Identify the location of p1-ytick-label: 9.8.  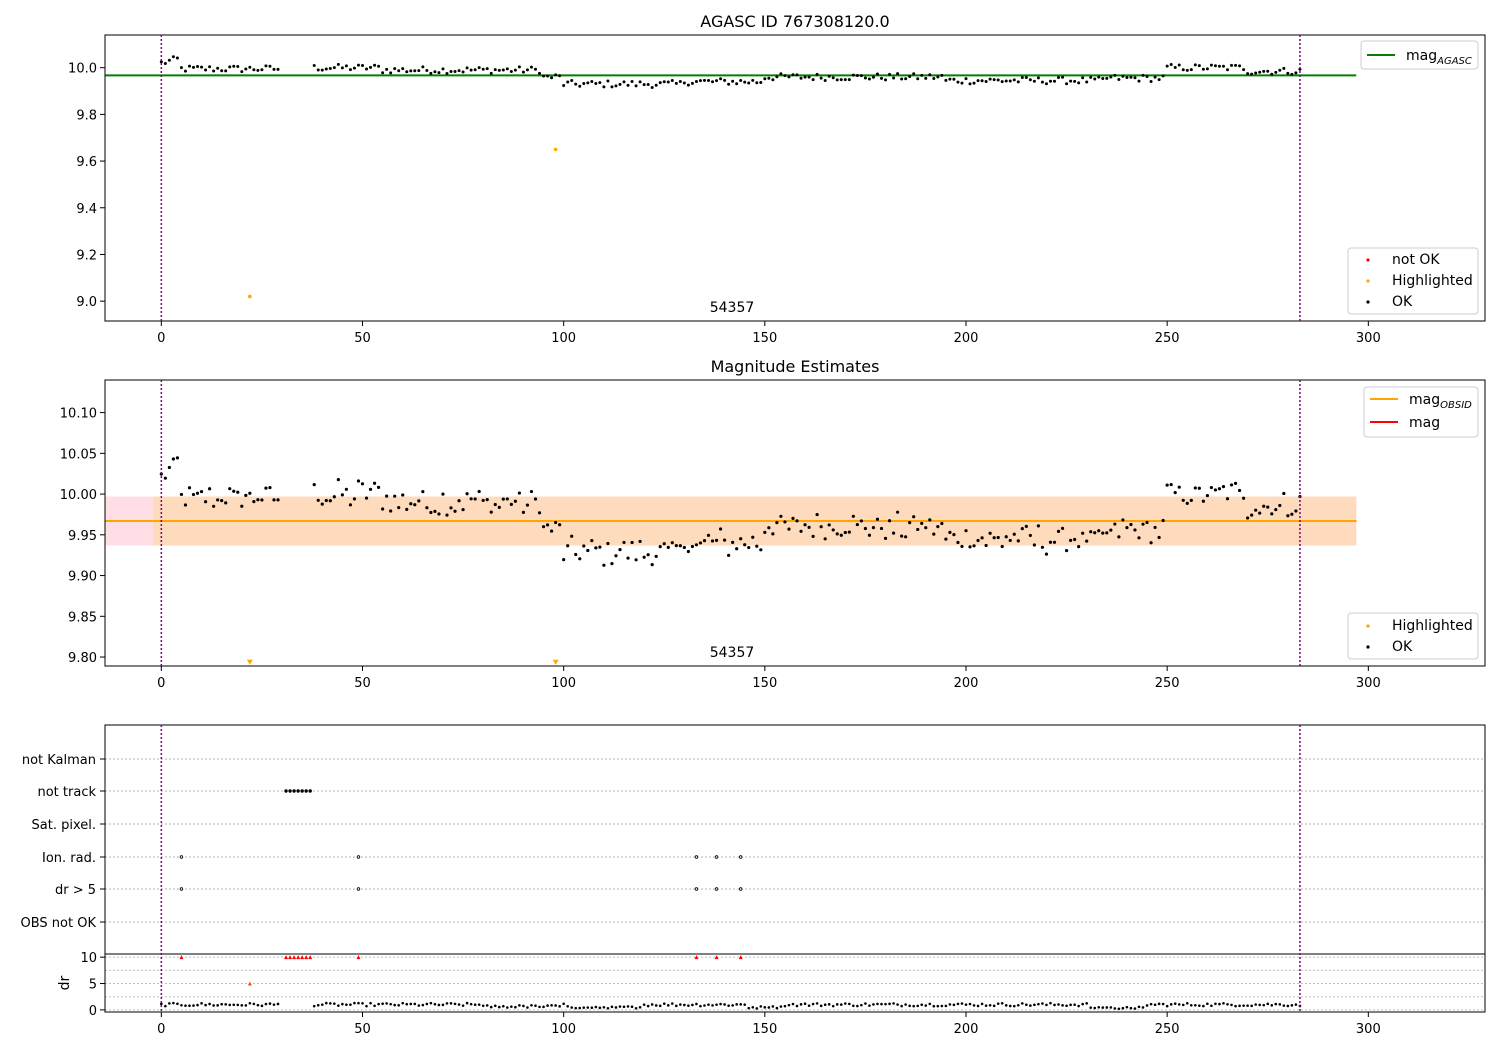
(86, 115).